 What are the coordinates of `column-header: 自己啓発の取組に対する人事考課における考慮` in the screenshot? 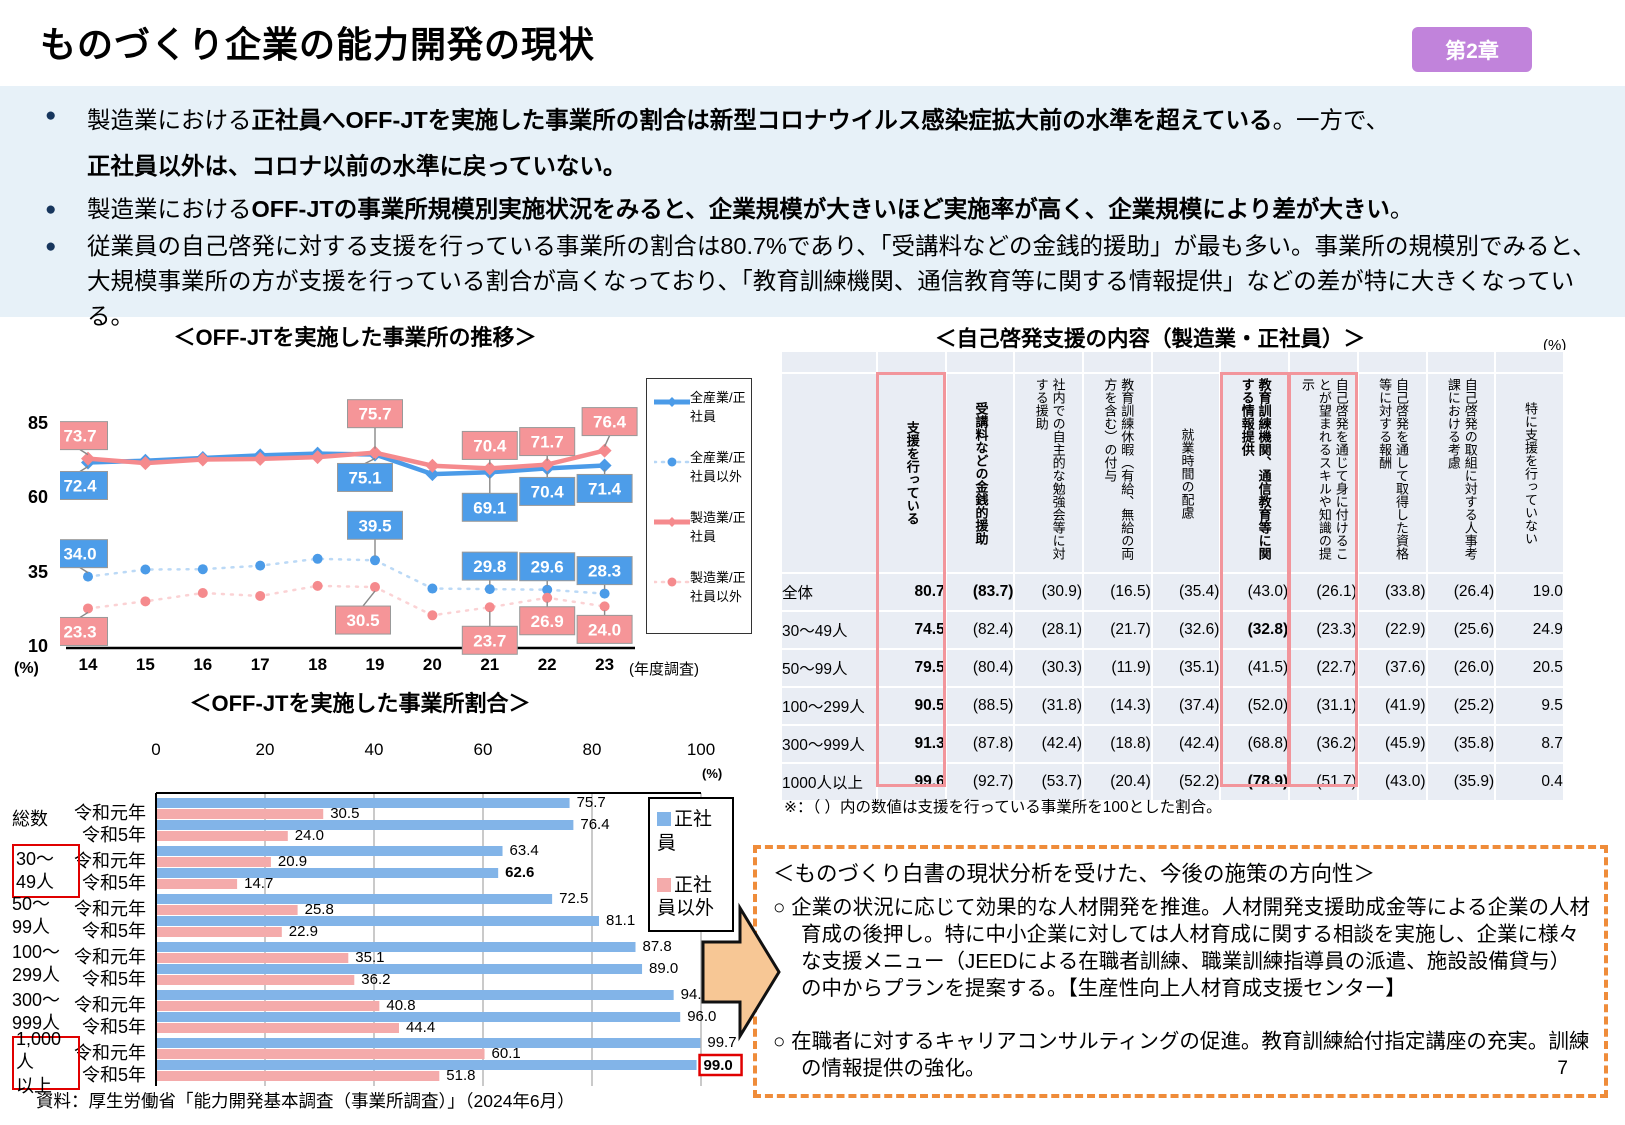 It's located at (1461, 473).